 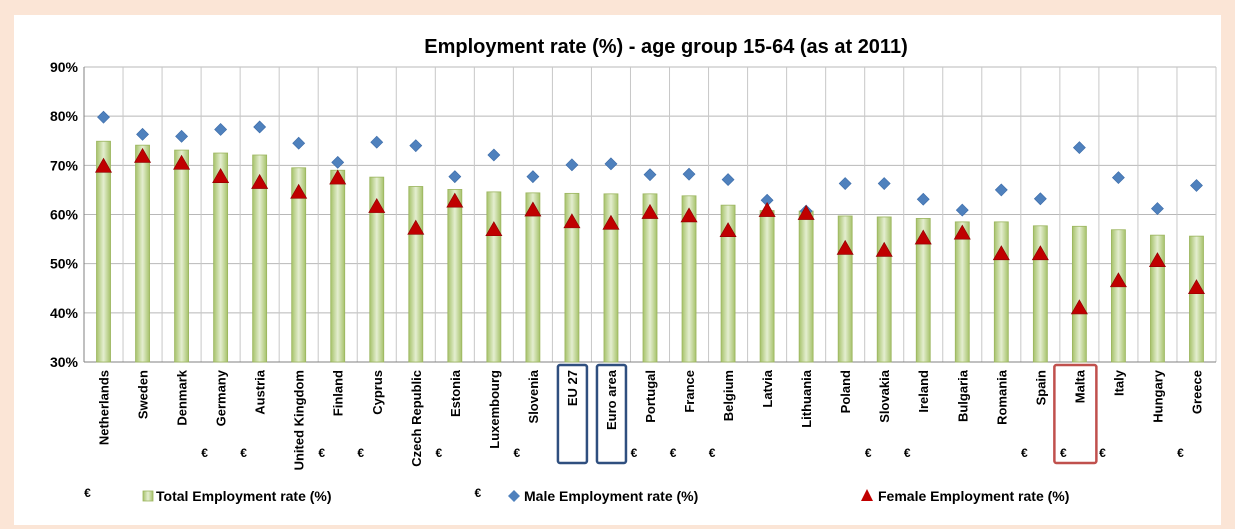 What do you see at coordinates (572, 388) in the screenshot?
I see `category-label-eu-27: EU 27` at bounding box center [572, 388].